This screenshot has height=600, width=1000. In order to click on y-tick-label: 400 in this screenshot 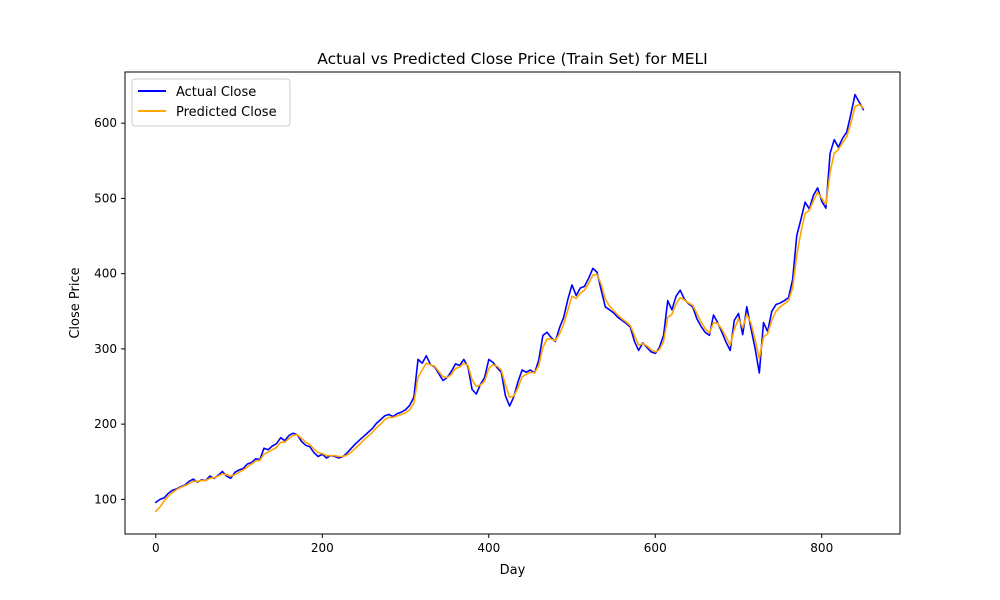, I will do `click(105, 274)`.